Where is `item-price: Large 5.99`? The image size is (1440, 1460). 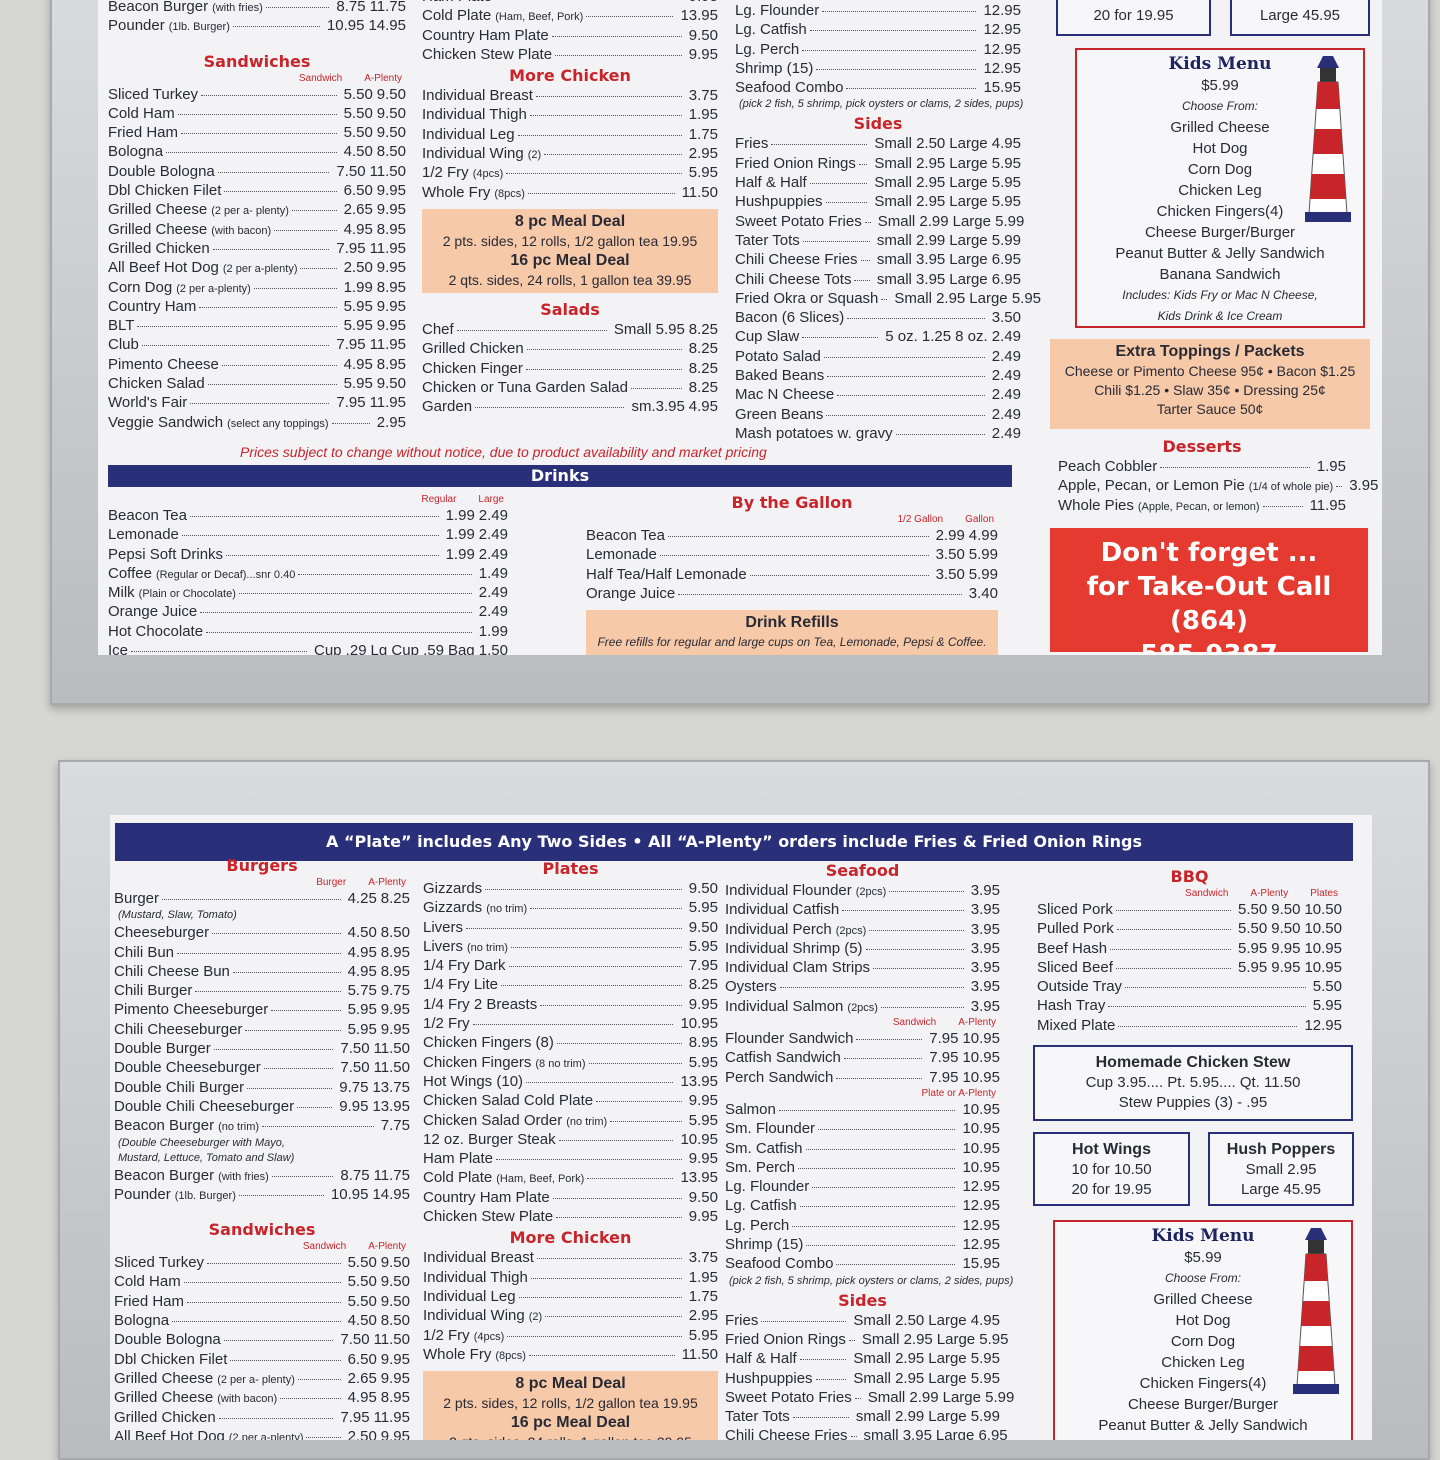
item-price: Large 5.99 is located at coordinates (985, 240).